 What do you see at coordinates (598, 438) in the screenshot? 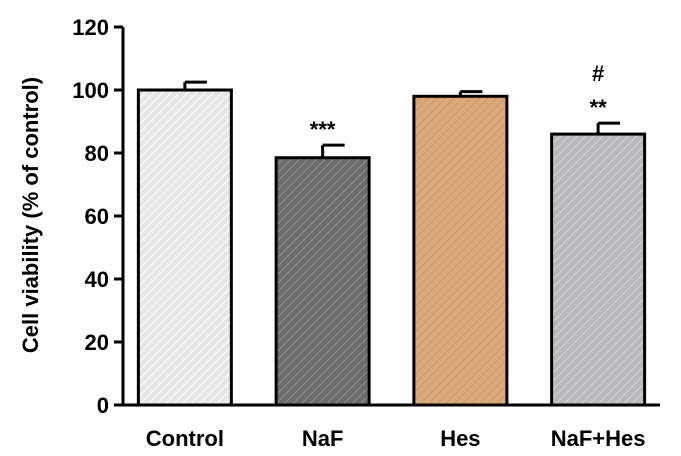
I see `x-tick-label: NaF+Hes` at bounding box center [598, 438].